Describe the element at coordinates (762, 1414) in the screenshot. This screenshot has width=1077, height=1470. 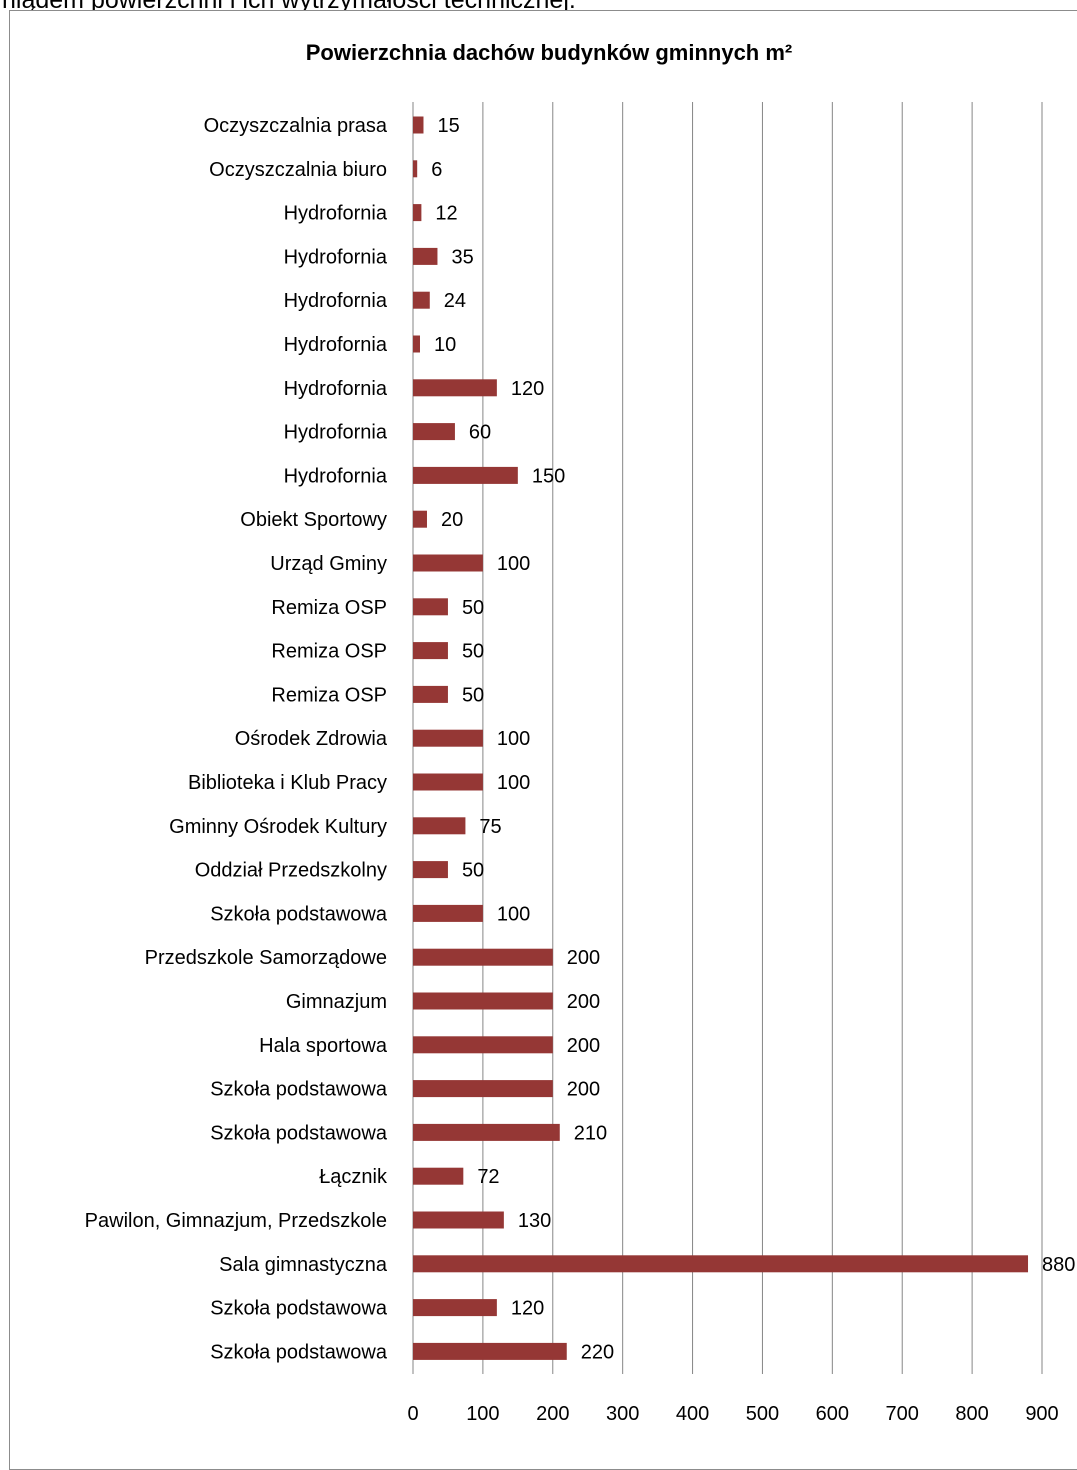
I see `x-tick-label: 500` at that location.